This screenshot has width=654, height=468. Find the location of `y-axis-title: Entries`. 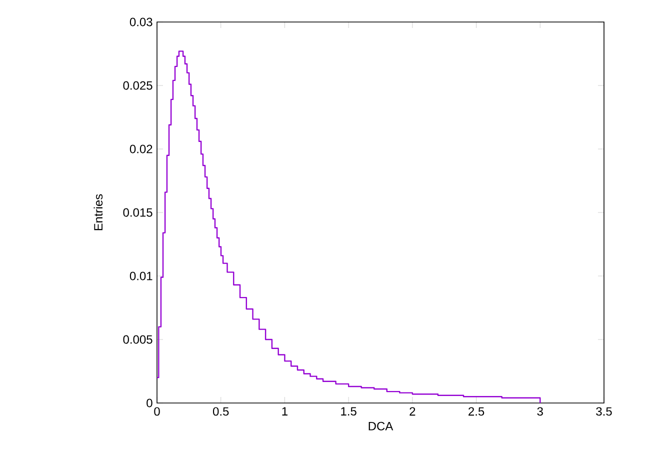

y-axis-title: Entries is located at coordinates (98, 212).